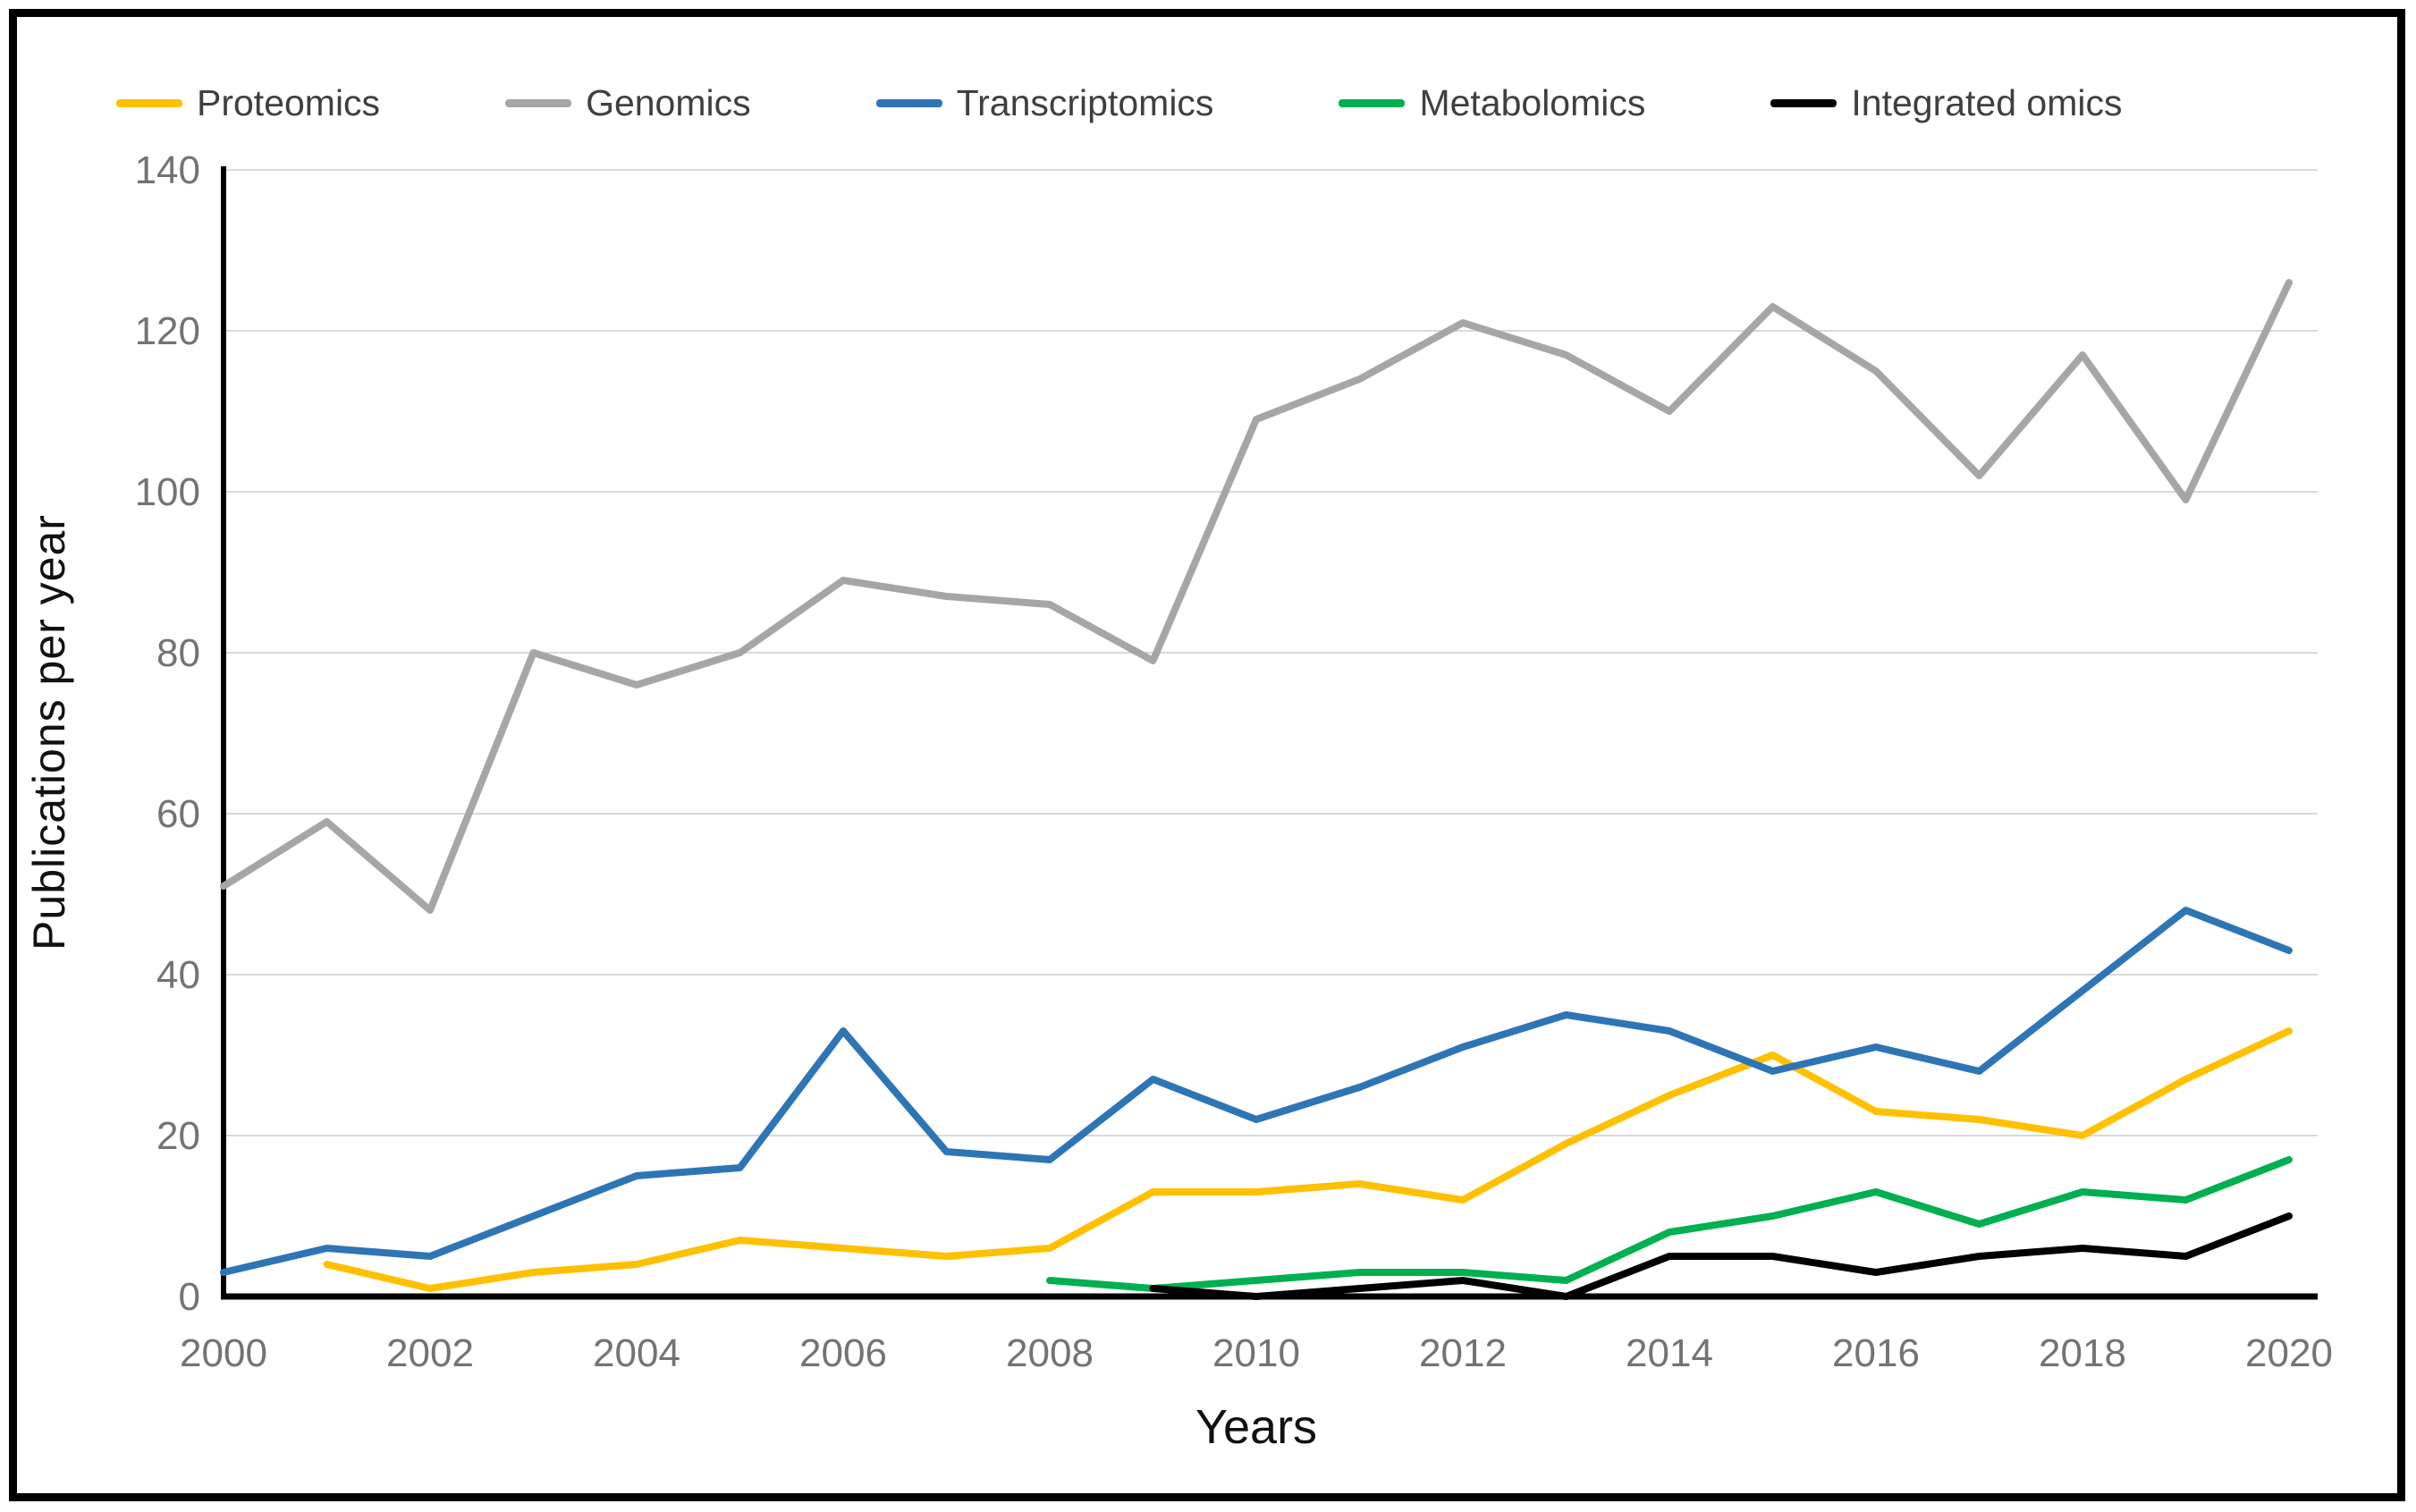 This screenshot has width=2416, height=1512. I want to click on x-tick-label: 2002, so click(430, 1353).